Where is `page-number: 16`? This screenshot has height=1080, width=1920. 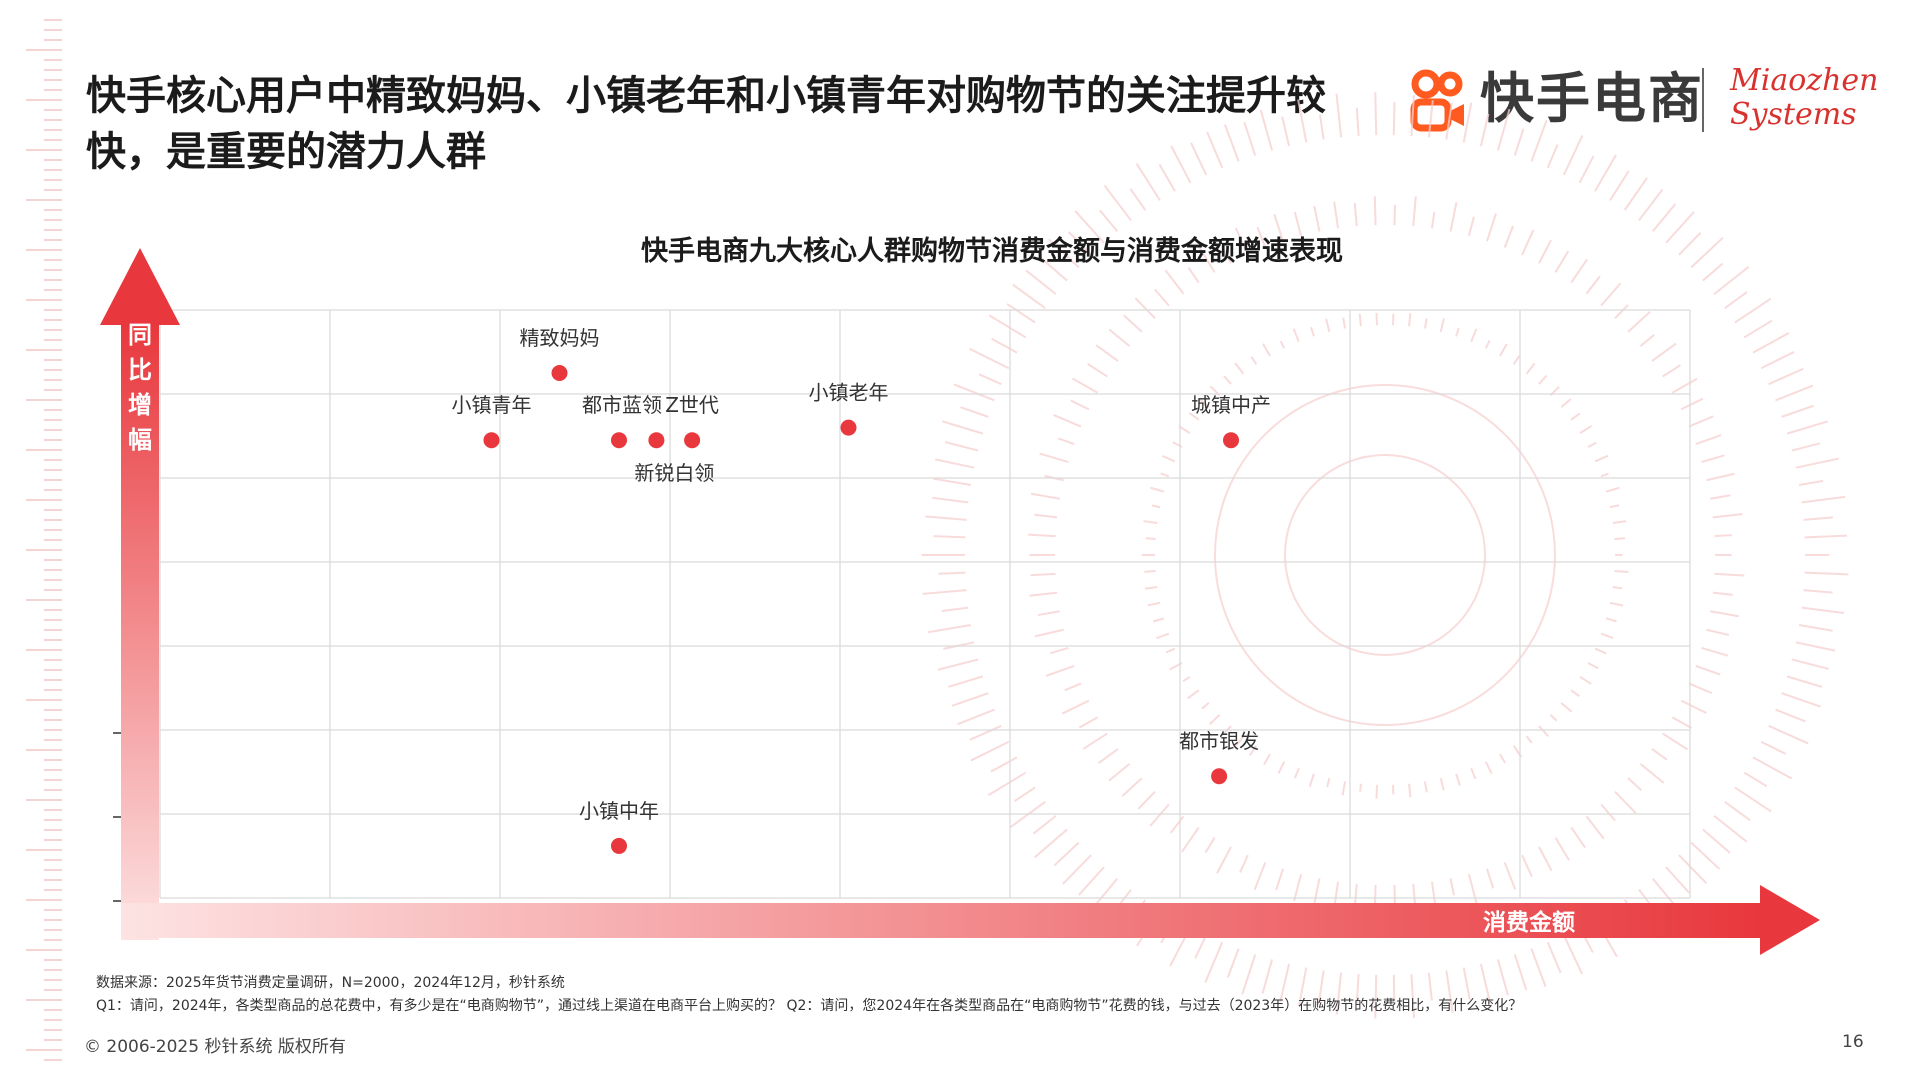
page-number: 16 is located at coordinates (1853, 1042).